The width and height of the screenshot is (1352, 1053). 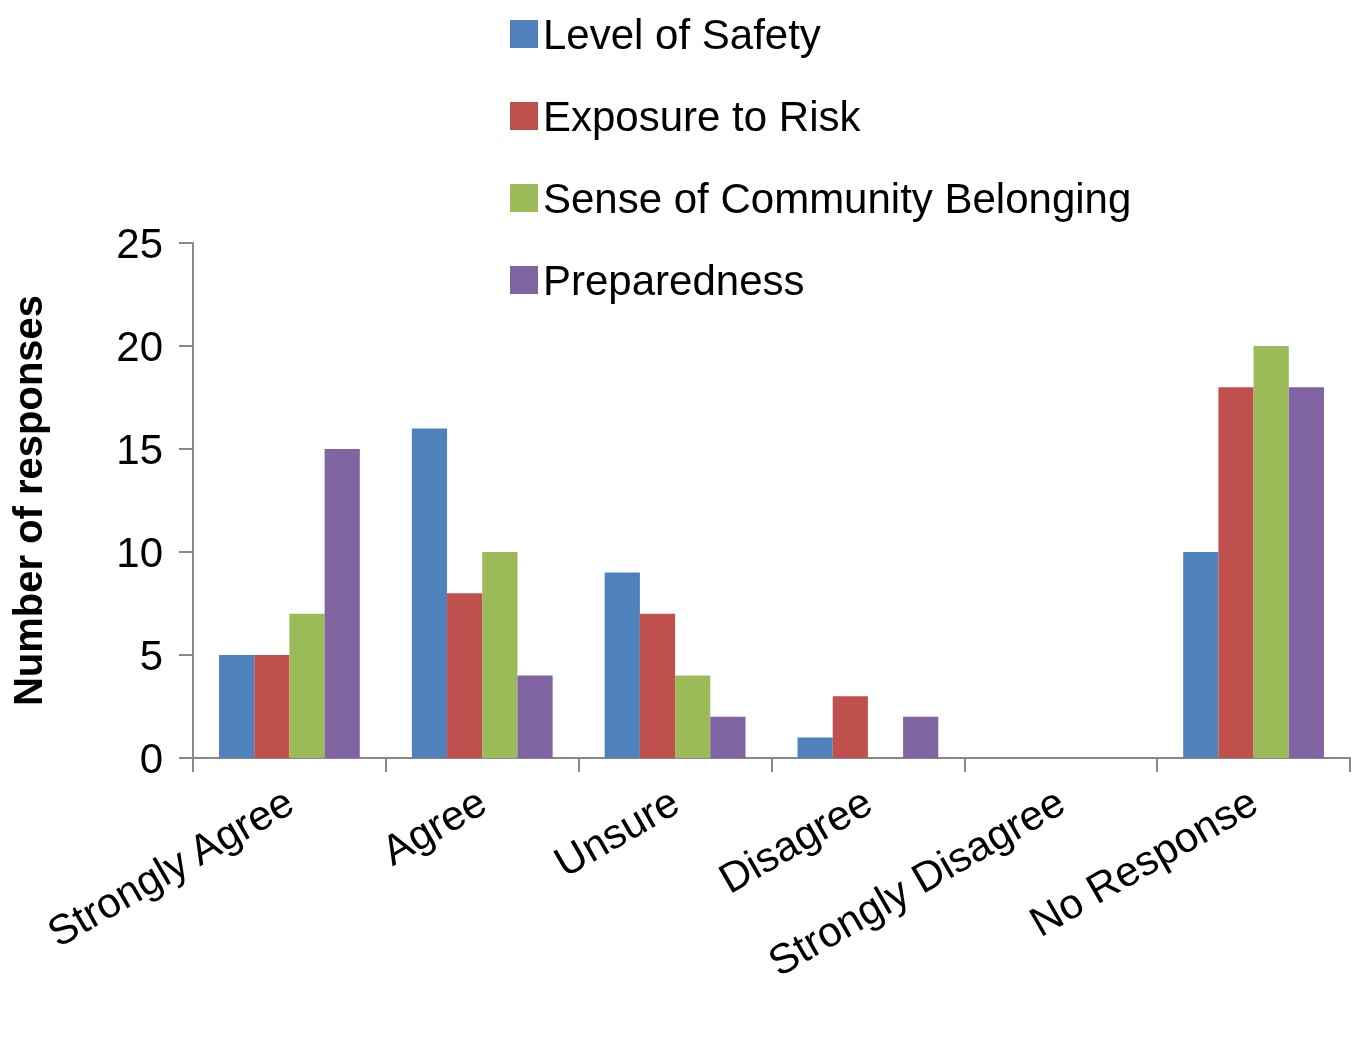 What do you see at coordinates (837, 198) in the screenshot?
I see `legend-label: Sense of Community Belonging` at bounding box center [837, 198].